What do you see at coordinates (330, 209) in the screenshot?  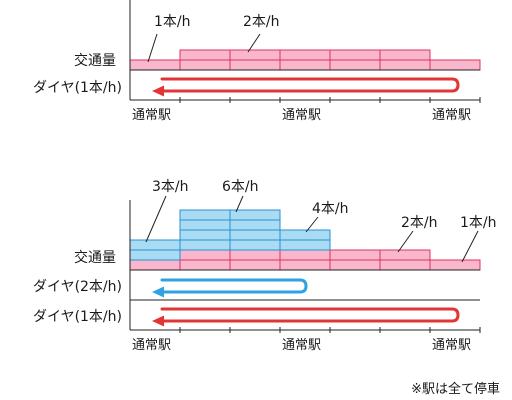 I see `rate-label: 4本/h` at bounding box center [330, 209].